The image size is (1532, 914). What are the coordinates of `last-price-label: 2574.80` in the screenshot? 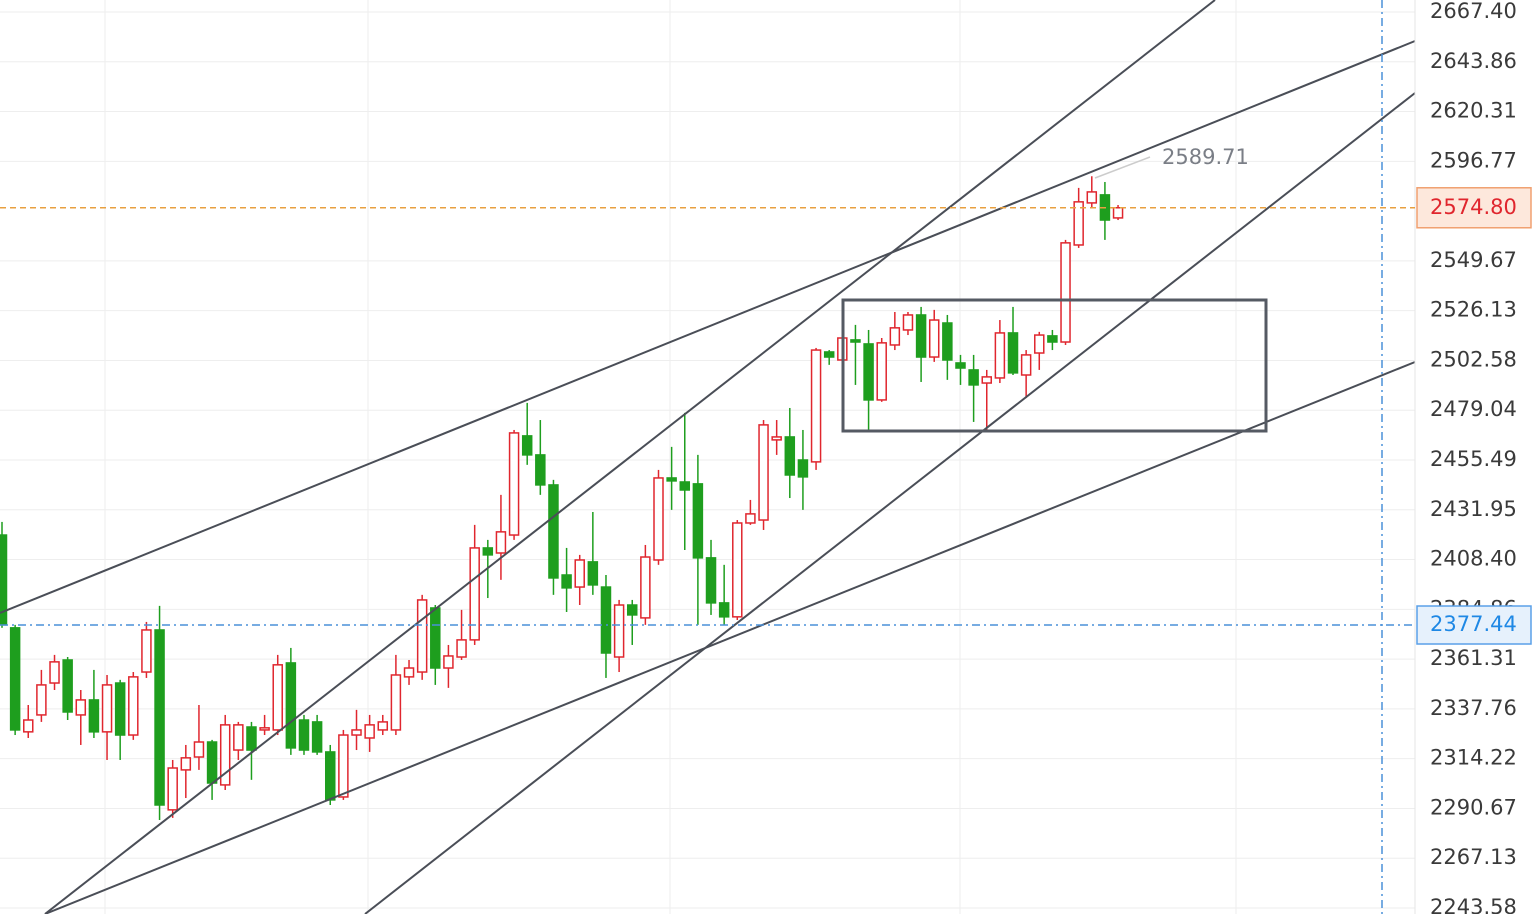 It's located at (1473, 207).